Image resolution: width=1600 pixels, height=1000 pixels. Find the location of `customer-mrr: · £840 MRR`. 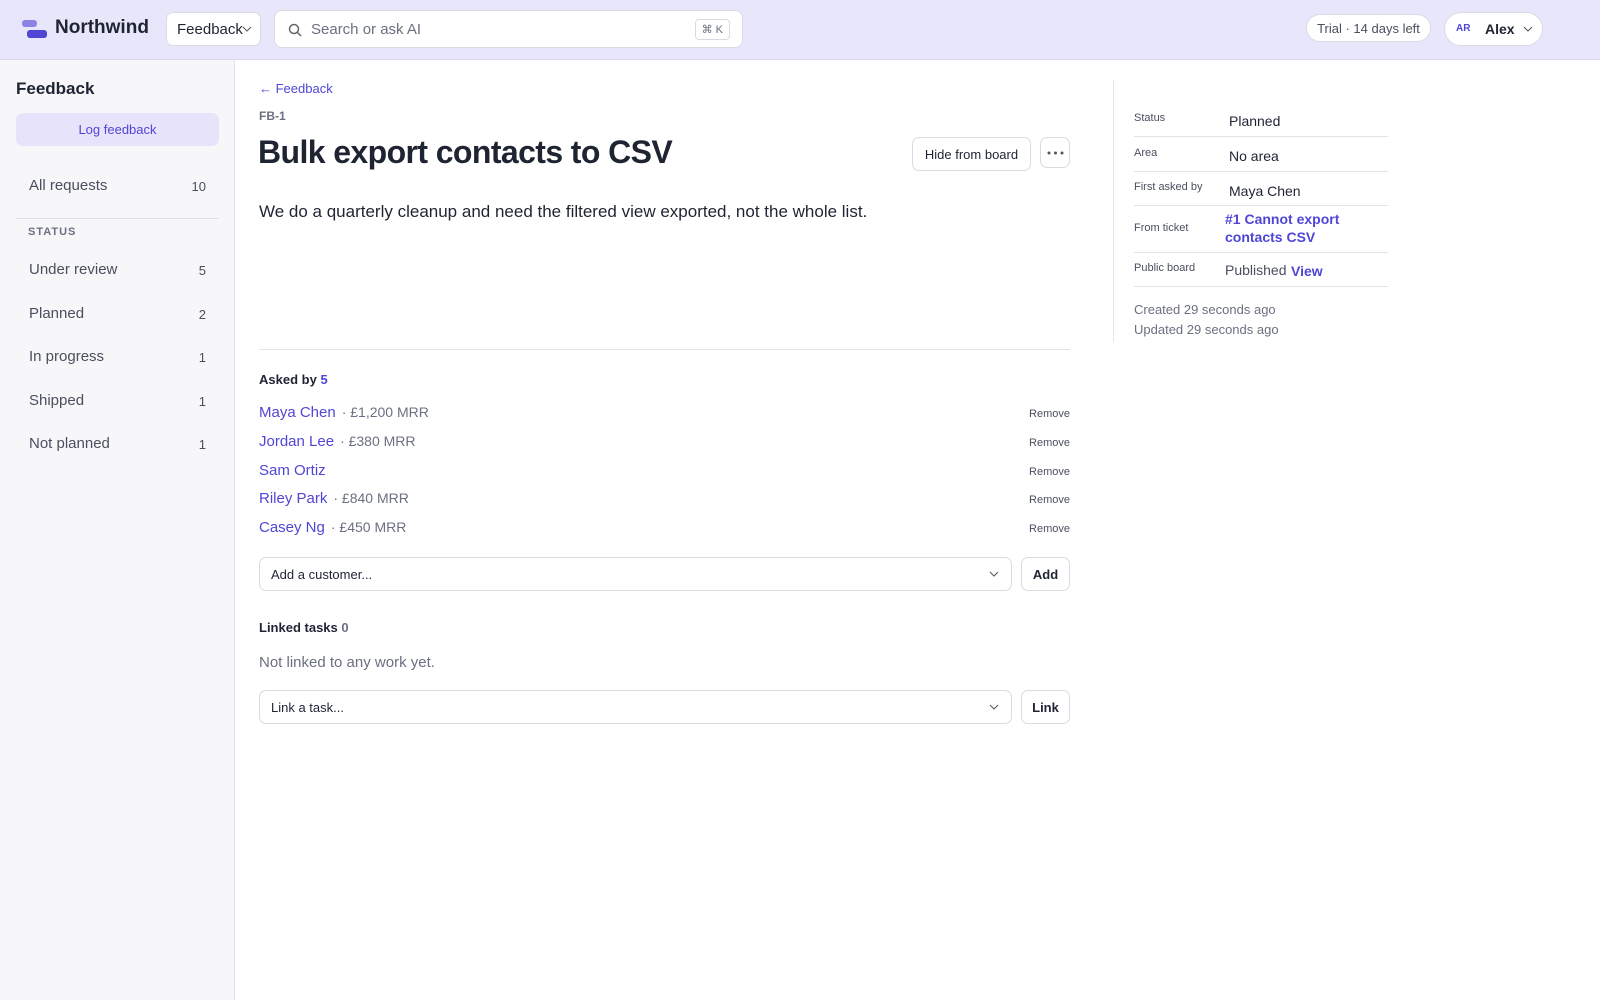

customer-mrr: · £840 MRR is located at coordinates (371, 498).